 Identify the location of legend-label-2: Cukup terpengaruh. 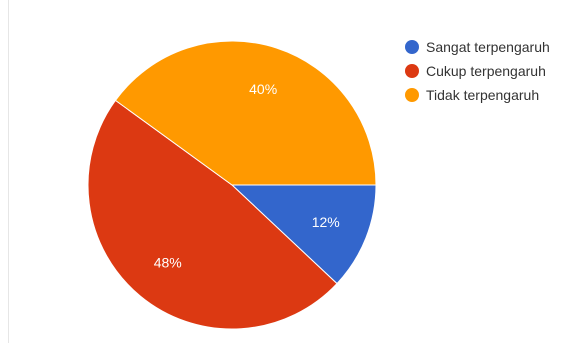
(486, 71).